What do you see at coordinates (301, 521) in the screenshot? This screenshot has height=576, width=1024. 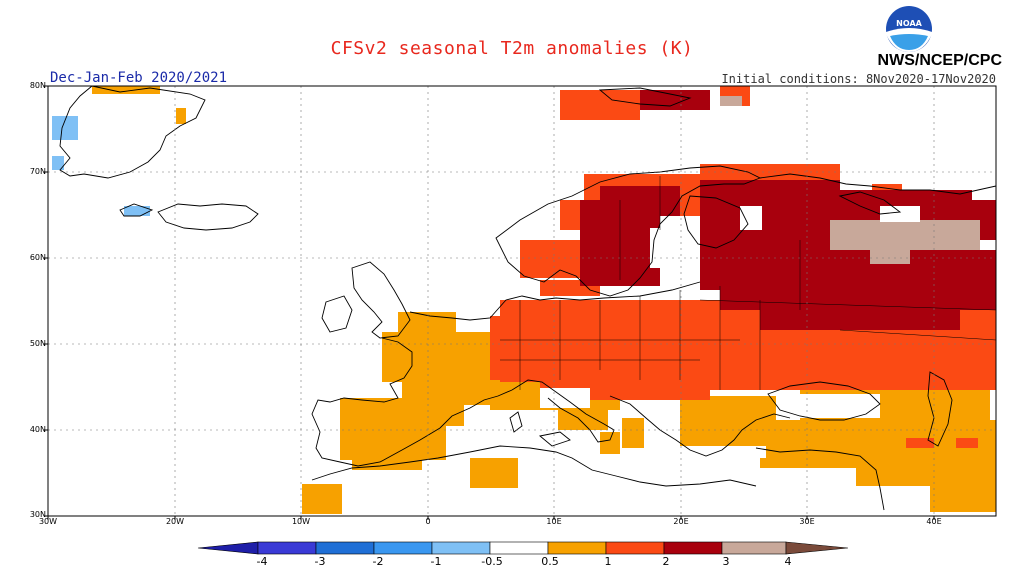 I see `lon-label-10w: 10W` at bounding box center [301, 521].